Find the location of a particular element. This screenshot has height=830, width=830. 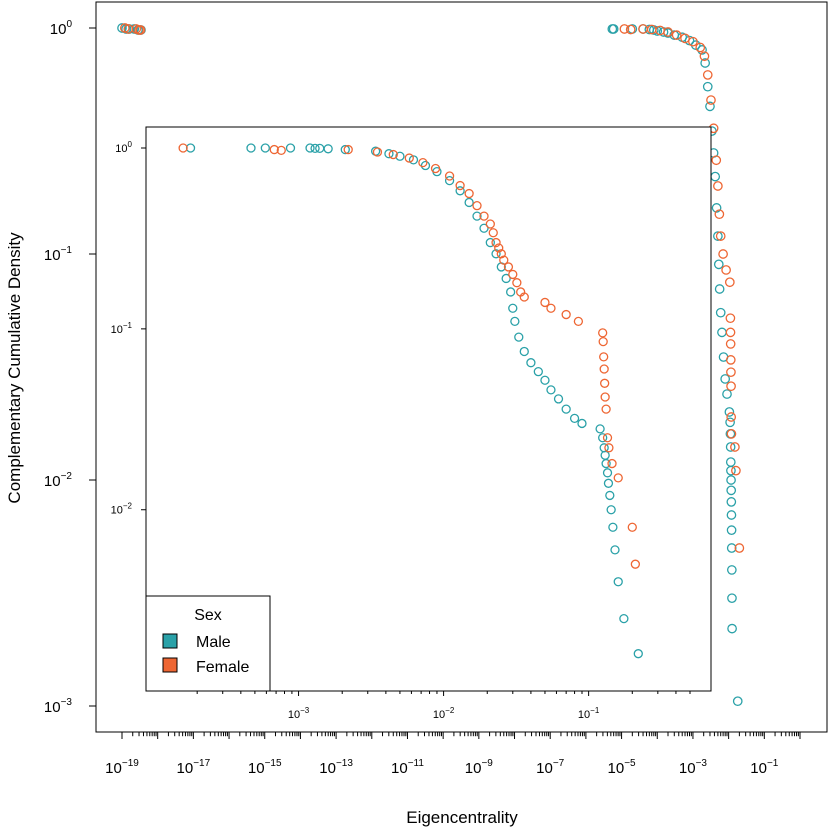

legend-label-male: Male is located at coordinates (213, 642).